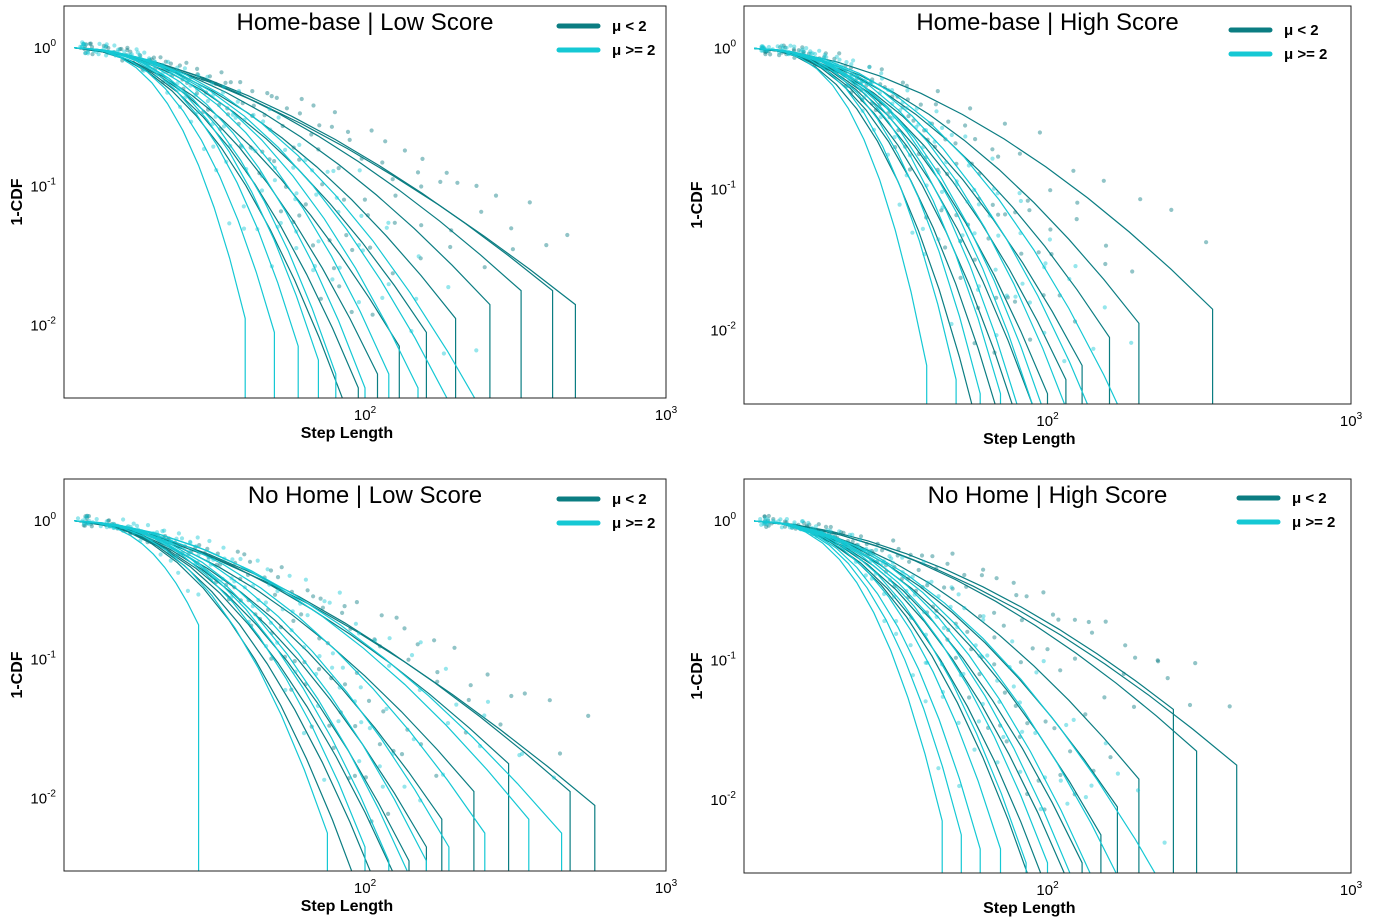 The image size is (1376, 919). Describe the element at coordinates (629, 26) in the screenshot. I see `legend-label: μ < 2` at that location.